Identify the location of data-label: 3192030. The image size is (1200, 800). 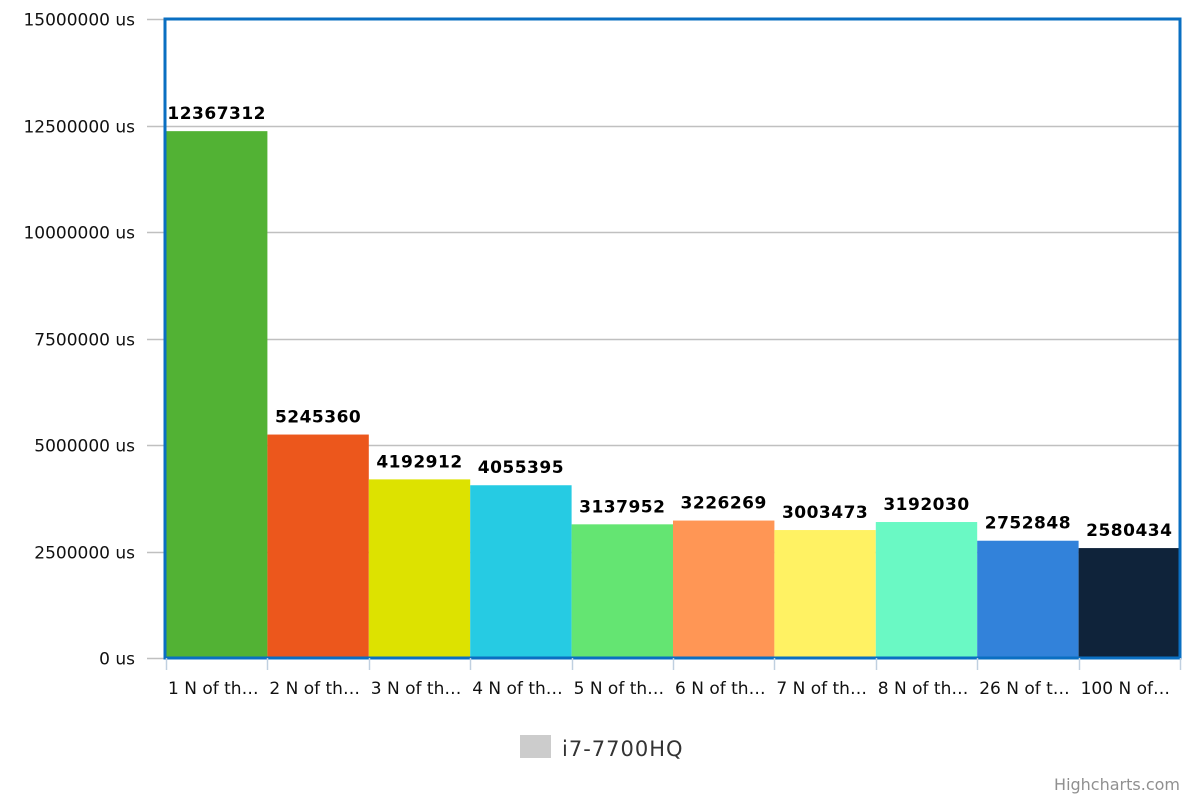
(926, 505).